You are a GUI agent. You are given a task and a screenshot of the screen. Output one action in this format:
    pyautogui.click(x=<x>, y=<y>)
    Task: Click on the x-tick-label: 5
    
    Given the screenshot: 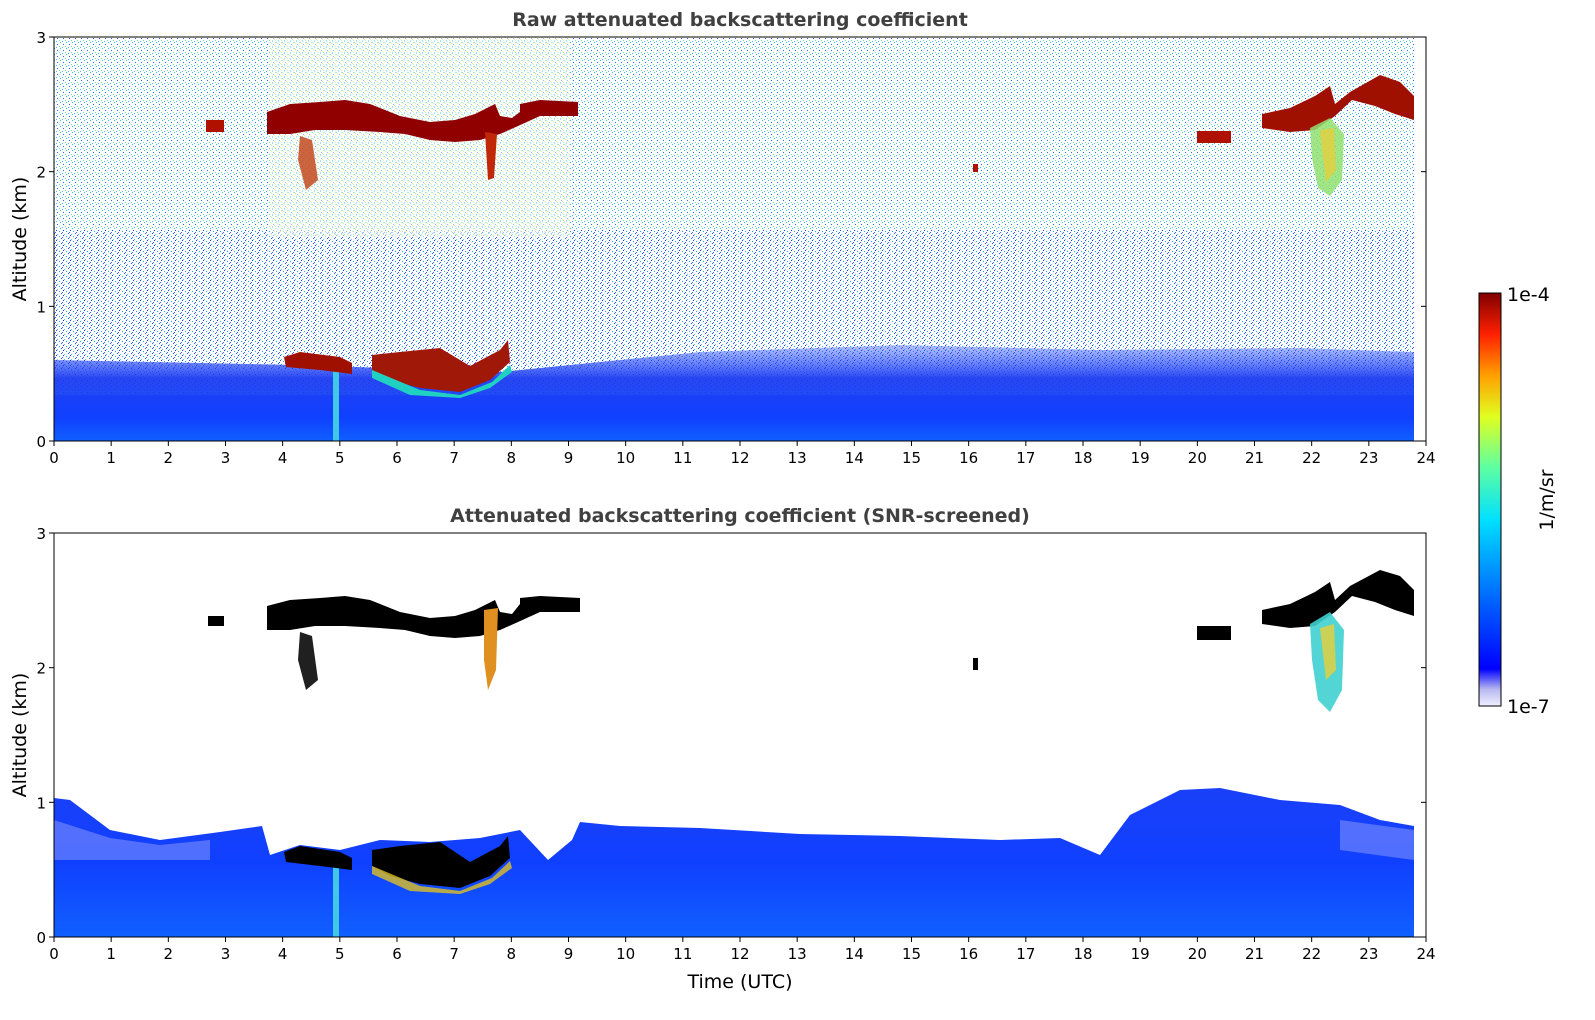 What is the action you would take?
    pyautogui.click(x=340, y=458)
    